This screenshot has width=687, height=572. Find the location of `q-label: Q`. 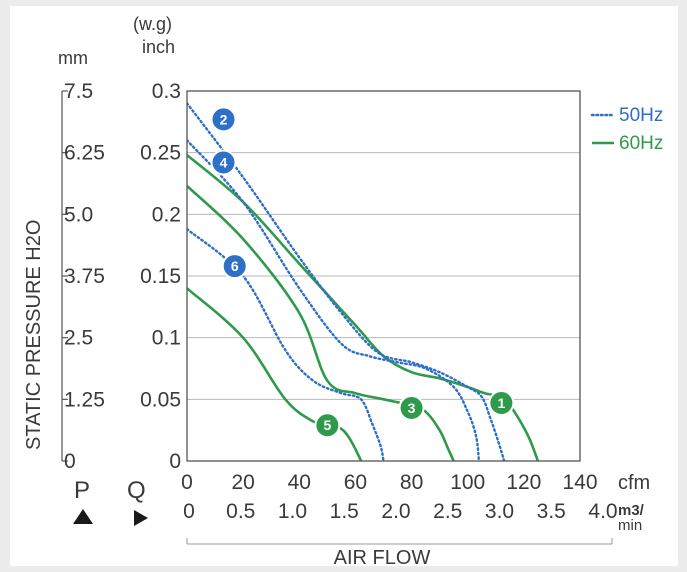

q-label: Q is located at coordinates (136, 490).